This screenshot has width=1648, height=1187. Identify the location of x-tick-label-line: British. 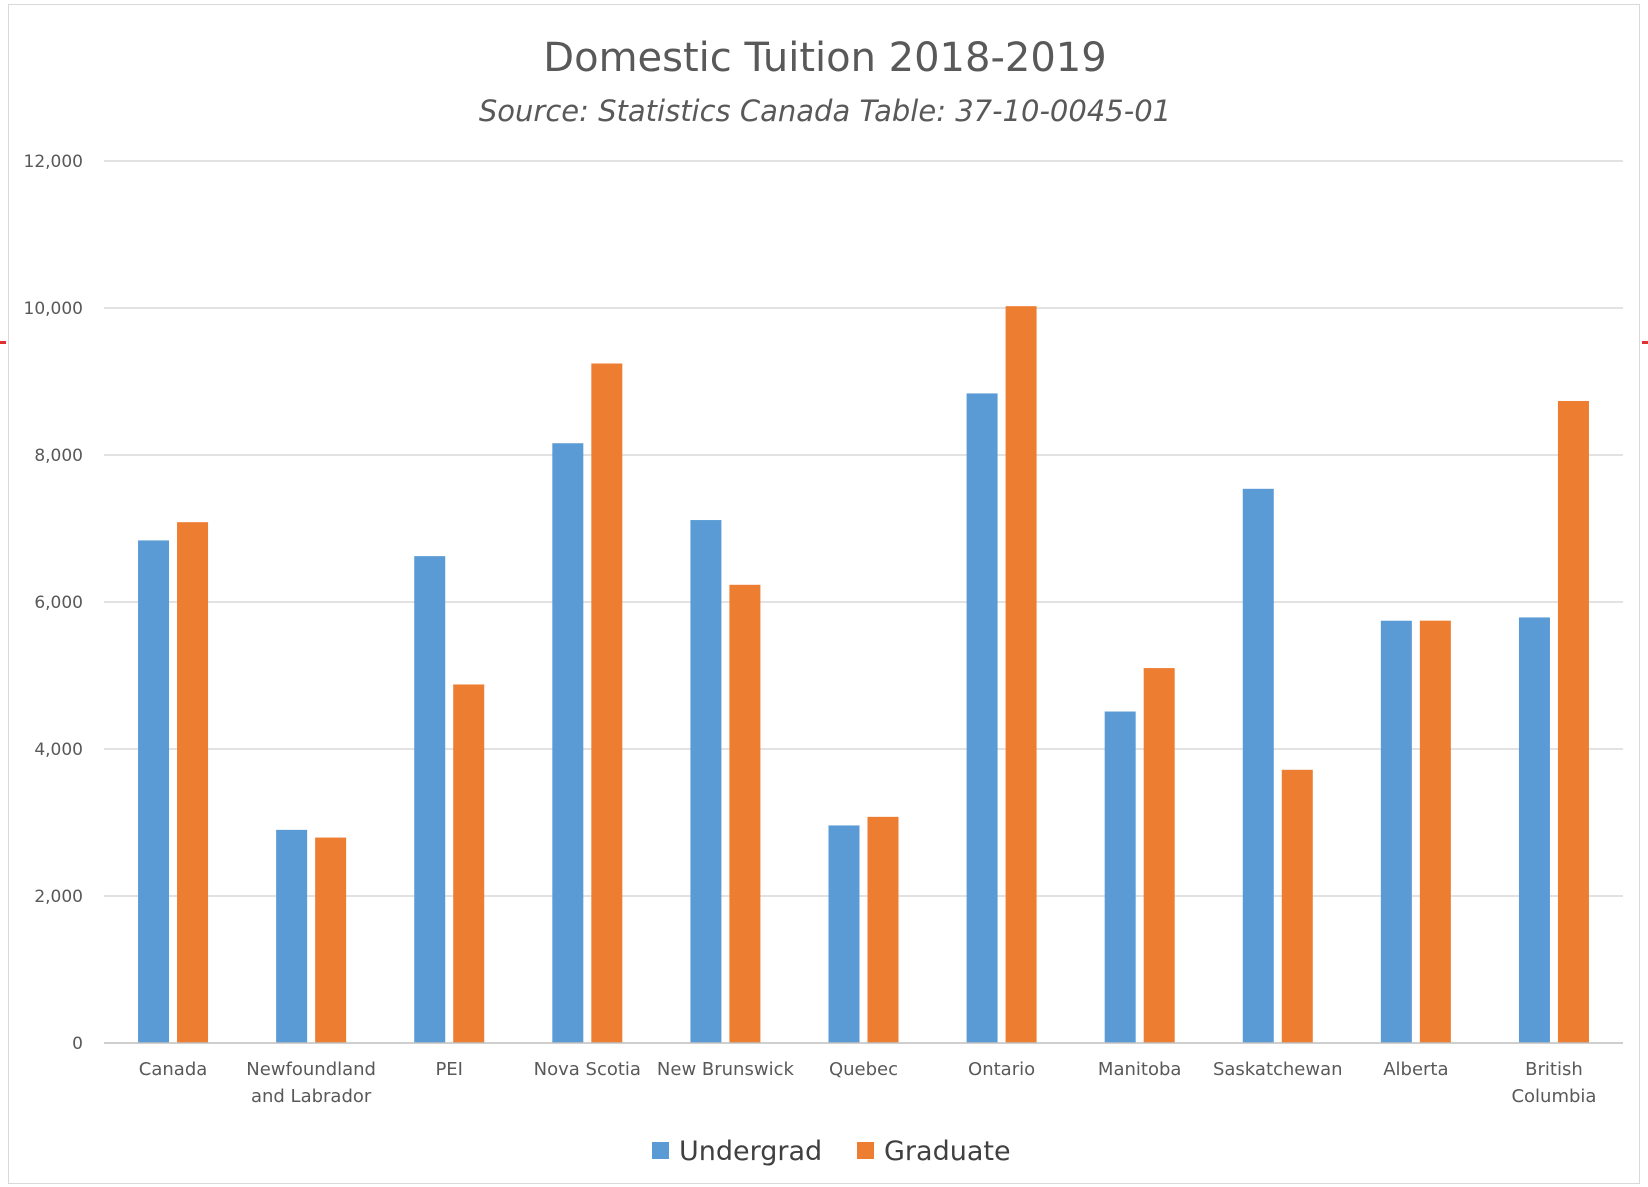
(1554, 1069).